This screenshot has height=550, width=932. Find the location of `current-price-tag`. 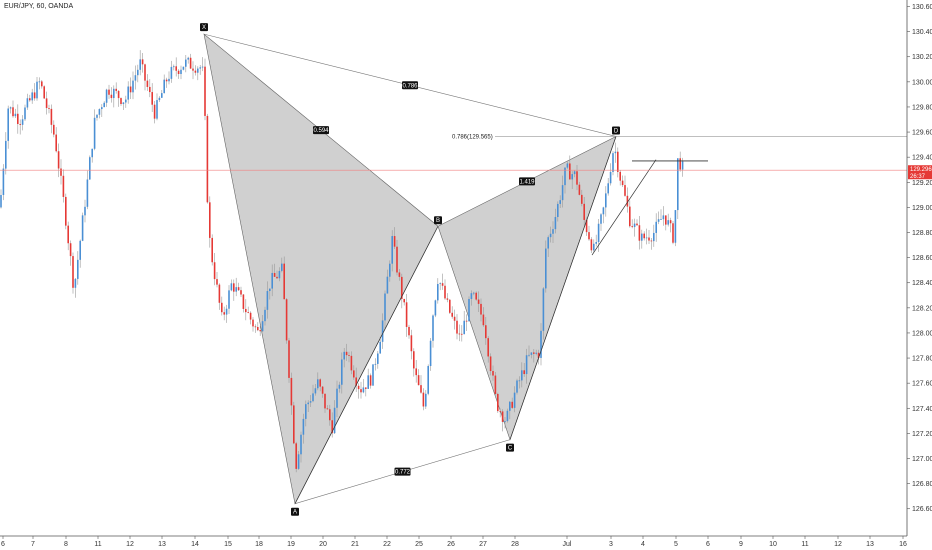

current-price-tag is located at coordinates (920, 172).